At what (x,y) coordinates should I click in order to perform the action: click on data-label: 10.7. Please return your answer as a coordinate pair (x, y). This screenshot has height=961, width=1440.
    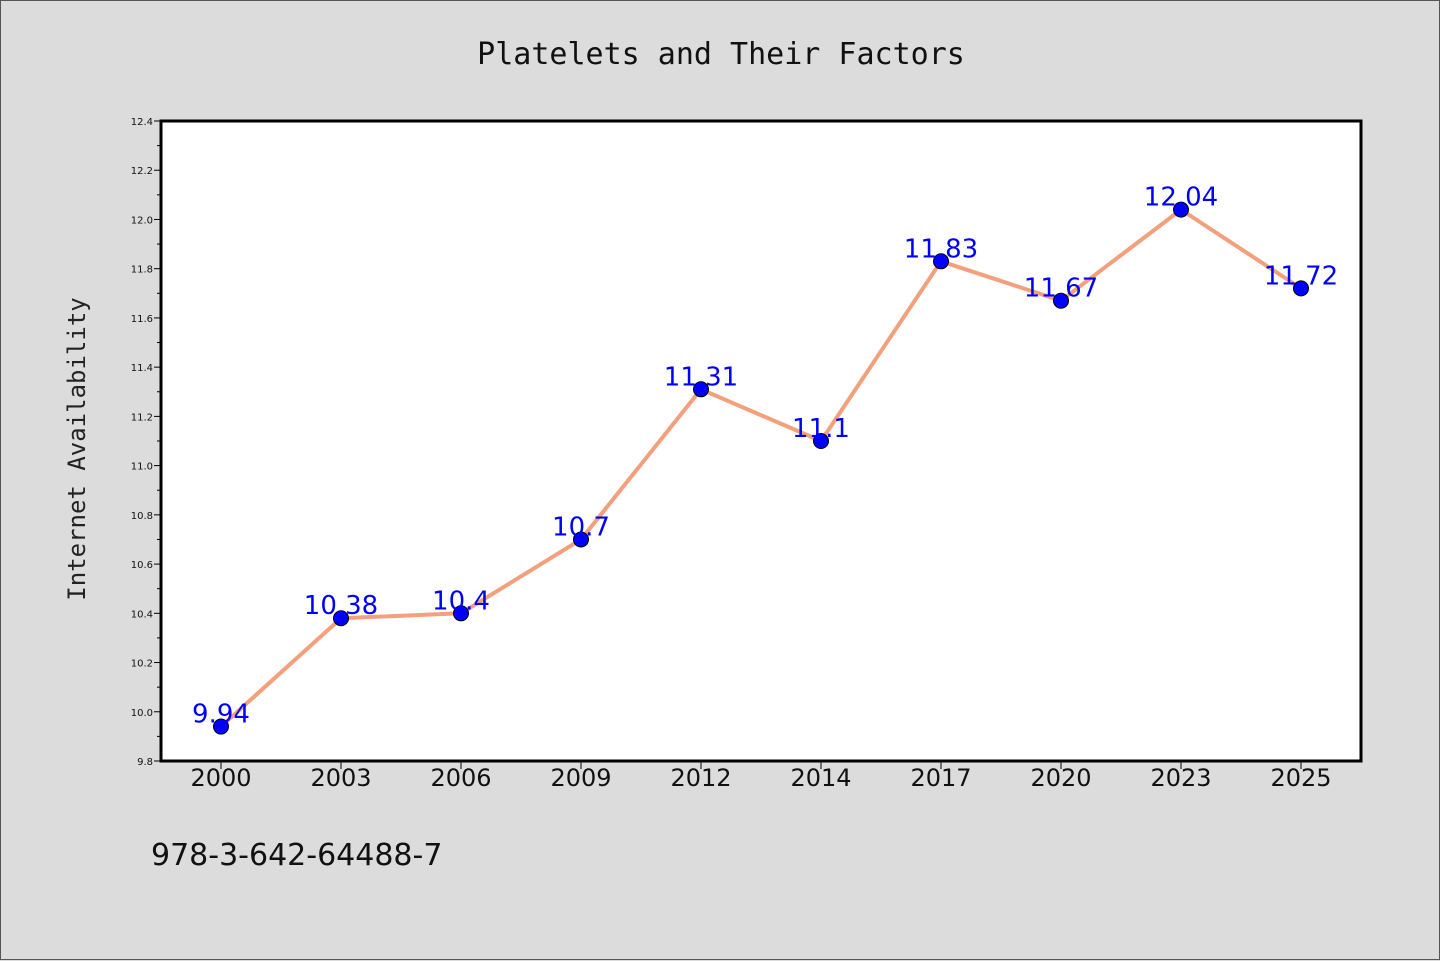
    Looking at the image, I should click on (581, 527).